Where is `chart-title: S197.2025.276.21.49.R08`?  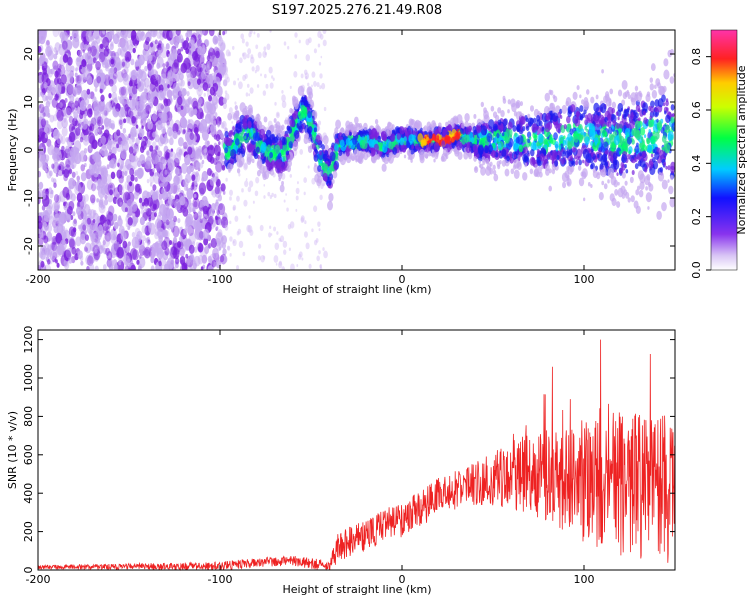
chart-title: S197.2025.276.21.49.R08 is located at coordinates (357, 10).